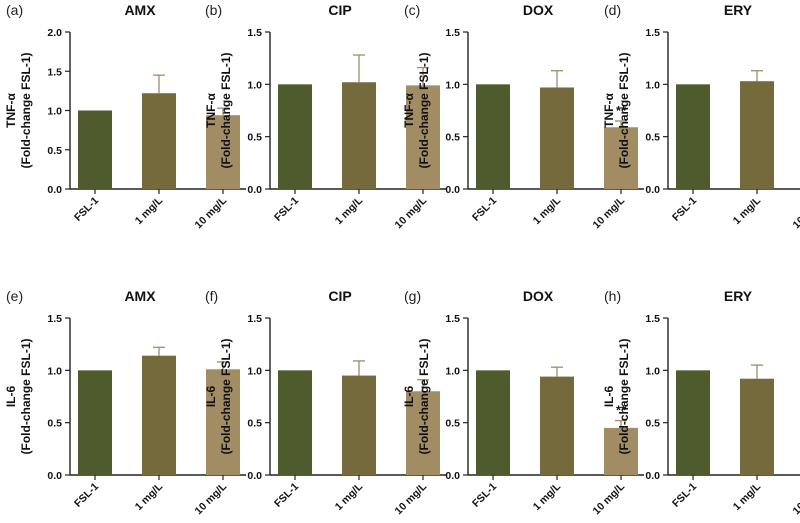  I want to click on panel-letter: (g), so click(412, 296).